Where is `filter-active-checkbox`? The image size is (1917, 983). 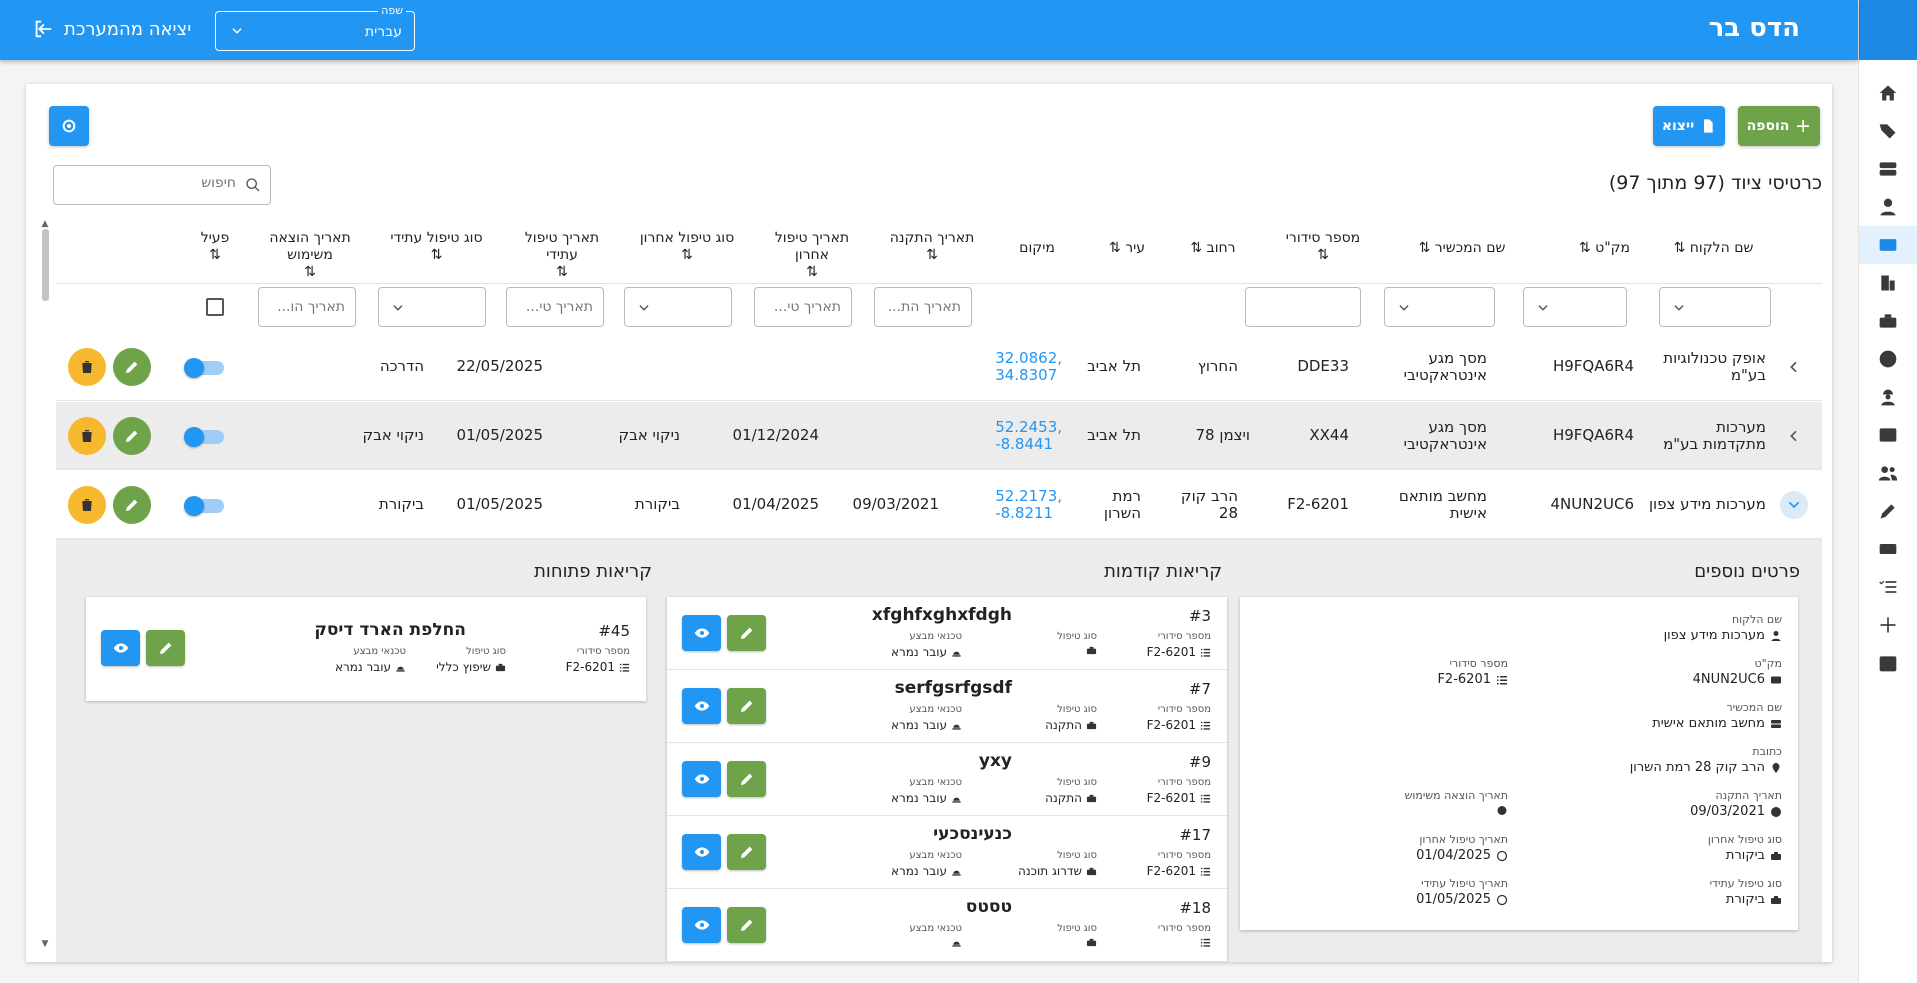 filter-active-checkbox is located at coordinates (215, 307).